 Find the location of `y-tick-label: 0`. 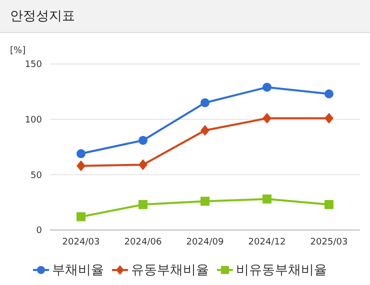

y-tick-label: 0 is located at coordinates (39, 231).